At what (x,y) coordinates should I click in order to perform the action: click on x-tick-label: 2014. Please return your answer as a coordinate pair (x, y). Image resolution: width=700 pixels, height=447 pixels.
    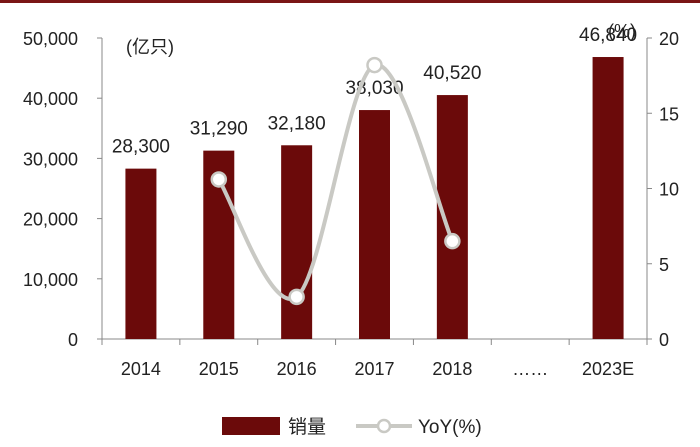
    Looking at the image, I should click on (141, 369).